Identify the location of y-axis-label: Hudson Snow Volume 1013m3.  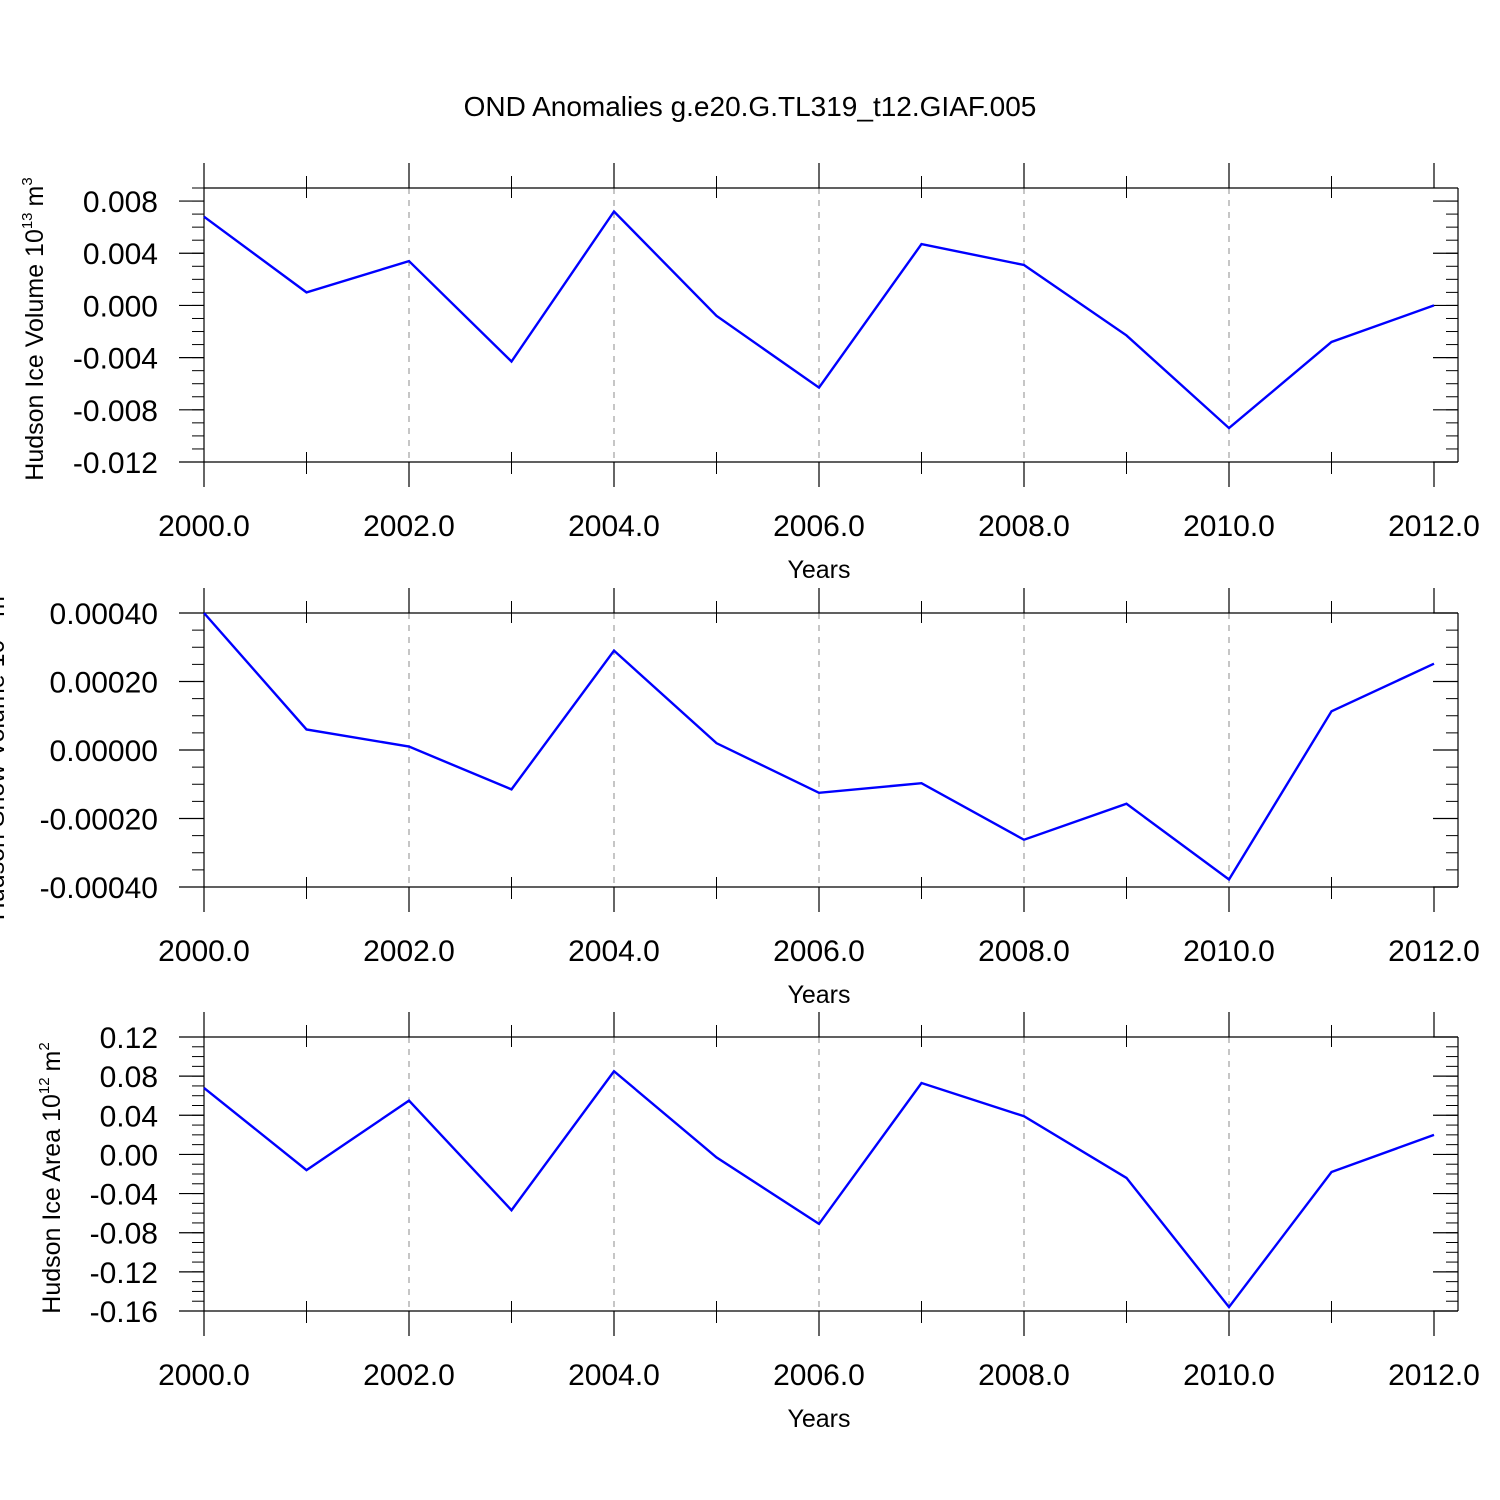
(5, 754).